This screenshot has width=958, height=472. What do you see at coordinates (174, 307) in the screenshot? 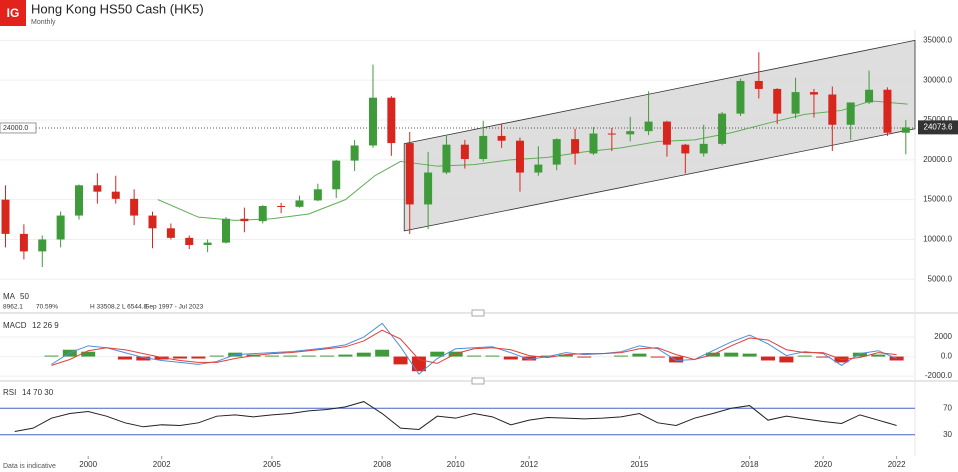
I see `stat: Sep 1997 - Jul 2023` at bounding box center [174, 307].